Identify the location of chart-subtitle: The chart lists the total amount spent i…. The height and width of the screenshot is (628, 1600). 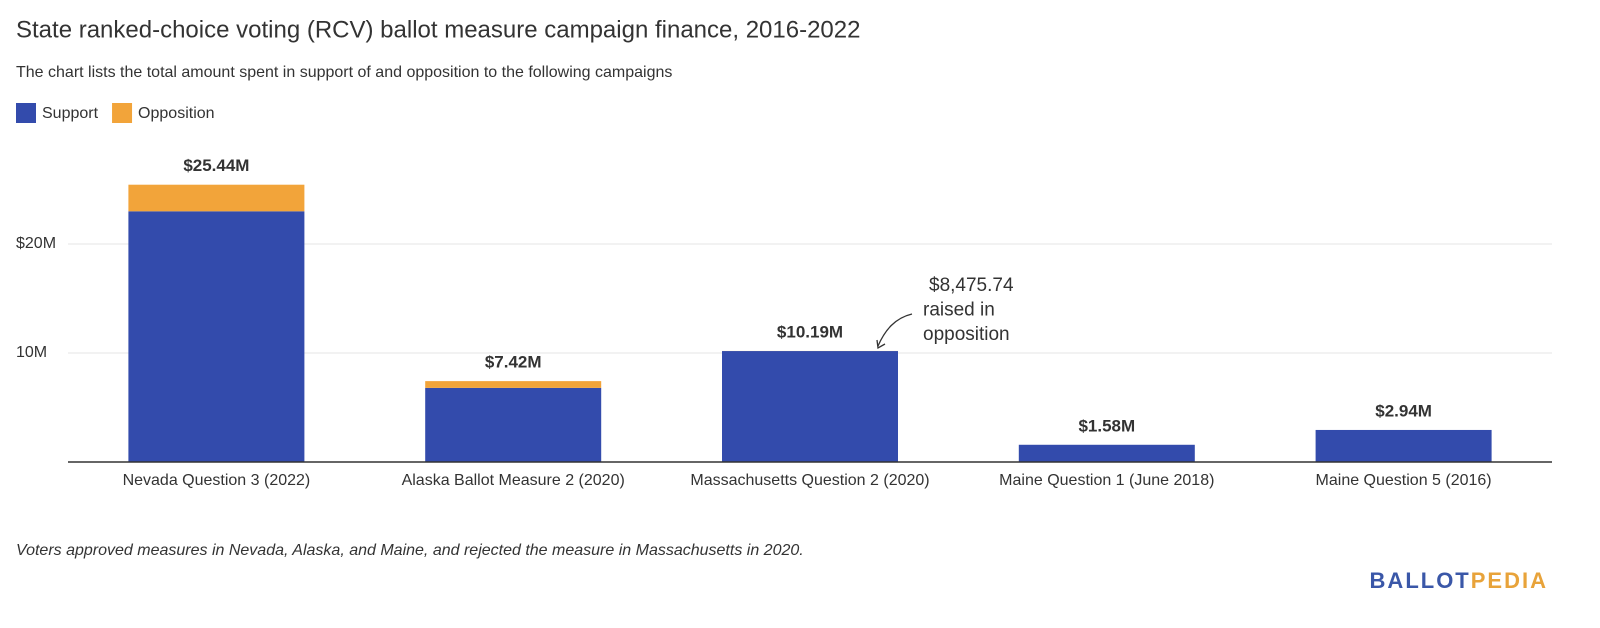
(344, 72).